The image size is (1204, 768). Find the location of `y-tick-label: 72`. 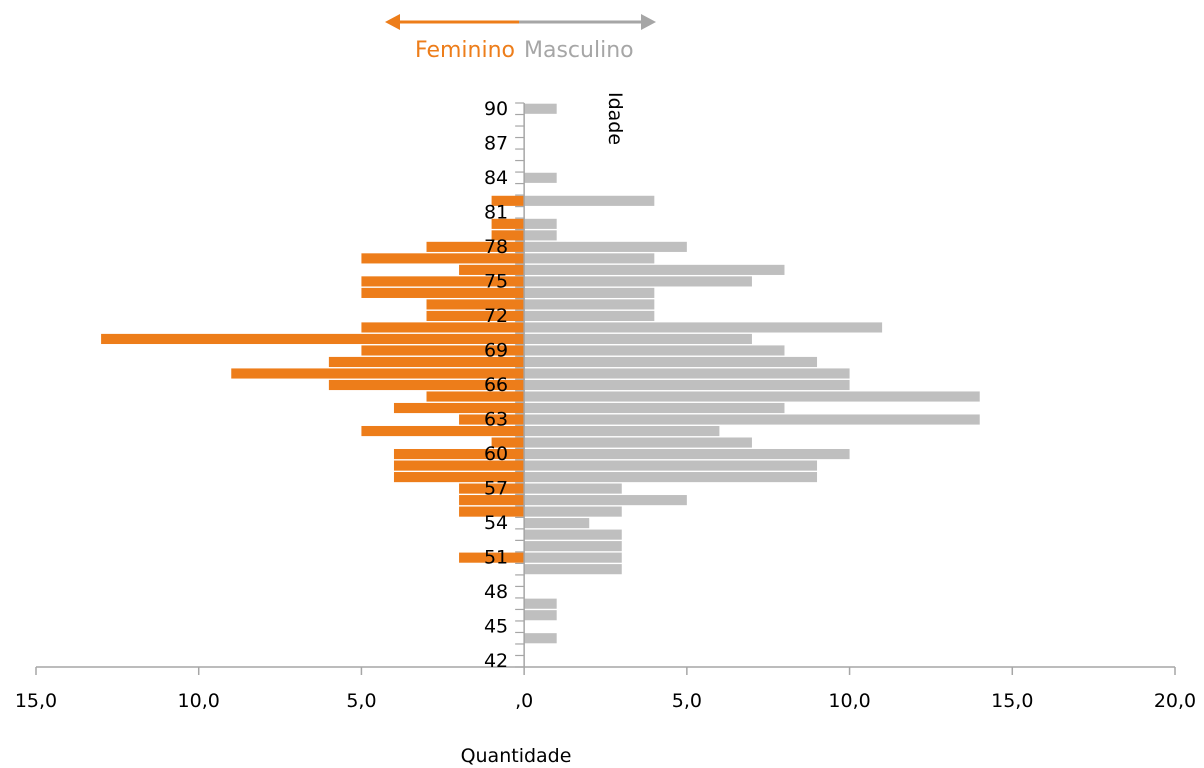

y-tick-label: 72 is located at coordinates (496, 316).